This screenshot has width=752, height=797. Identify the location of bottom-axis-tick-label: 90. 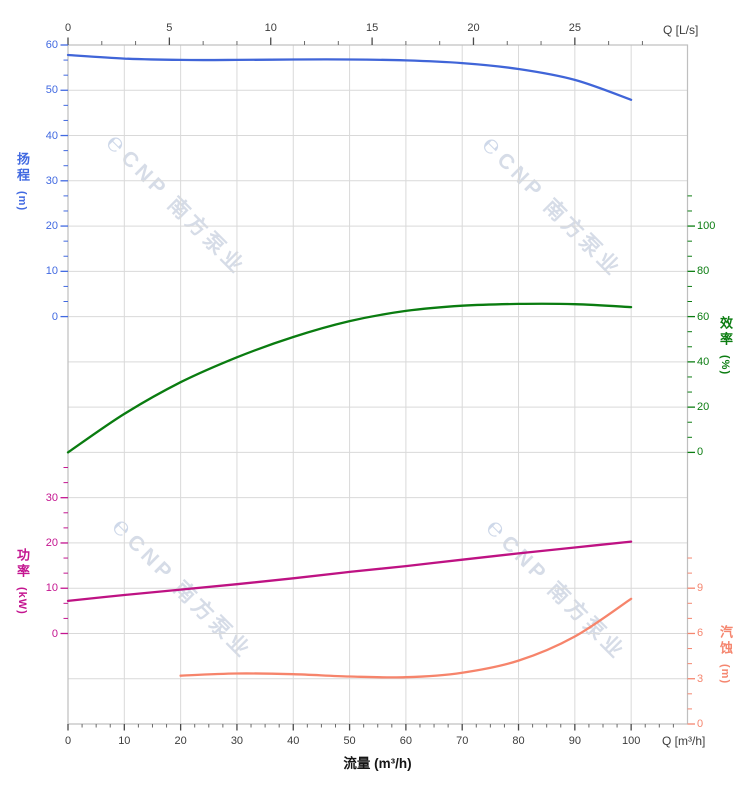
(574, 741).